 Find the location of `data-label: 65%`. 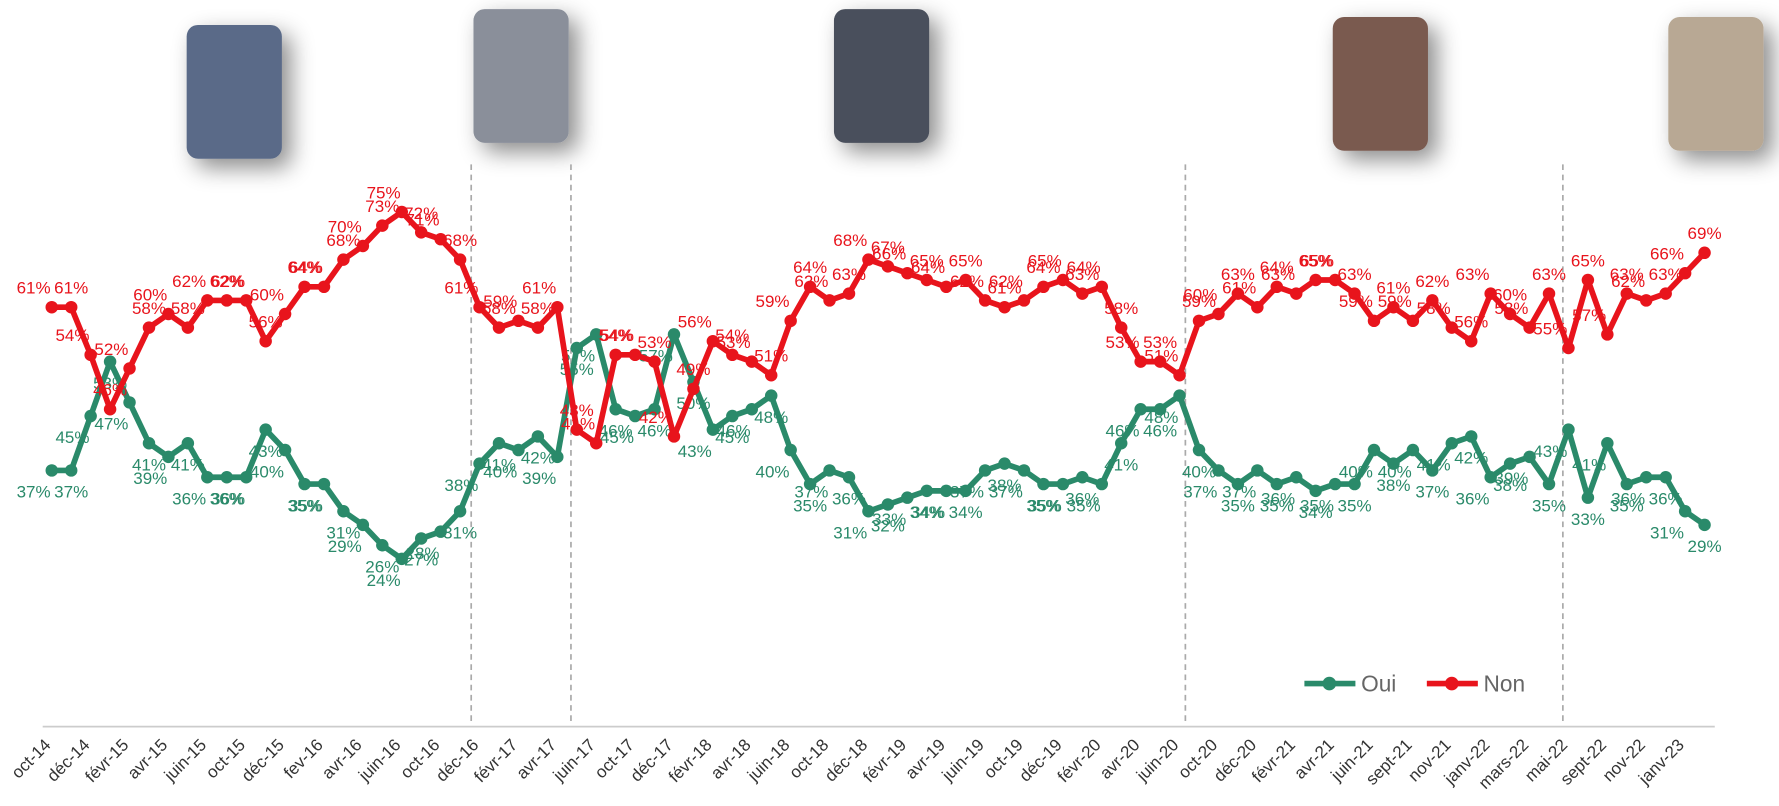

data-label: 65% is located at coordinates (1588, 260).